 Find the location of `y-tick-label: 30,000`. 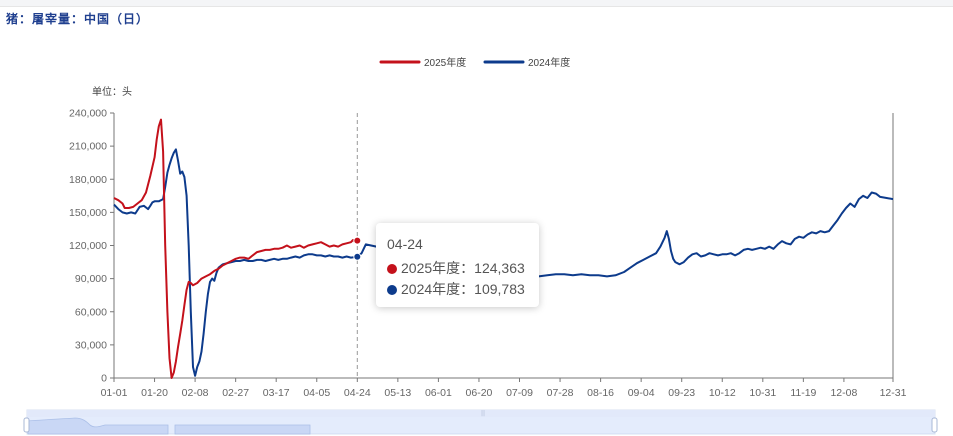

y-tick-label: 30,000 is located at coordinates (91, 345).